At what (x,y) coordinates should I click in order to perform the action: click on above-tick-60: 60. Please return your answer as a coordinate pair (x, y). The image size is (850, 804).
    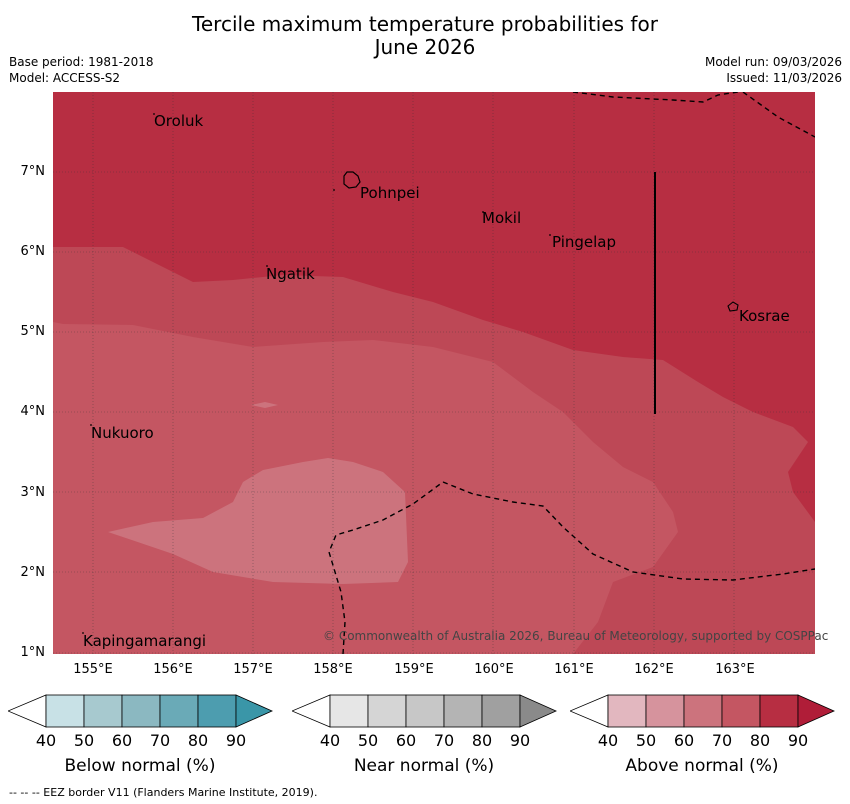
    Looking at the image, I should click on (684, 740).